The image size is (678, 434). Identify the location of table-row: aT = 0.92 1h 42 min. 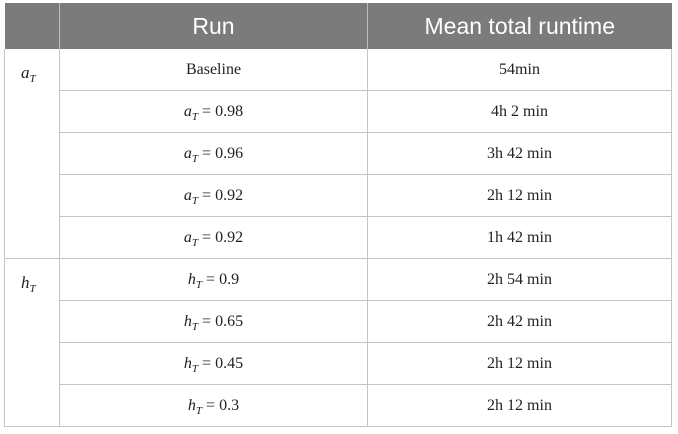
(338, 237).